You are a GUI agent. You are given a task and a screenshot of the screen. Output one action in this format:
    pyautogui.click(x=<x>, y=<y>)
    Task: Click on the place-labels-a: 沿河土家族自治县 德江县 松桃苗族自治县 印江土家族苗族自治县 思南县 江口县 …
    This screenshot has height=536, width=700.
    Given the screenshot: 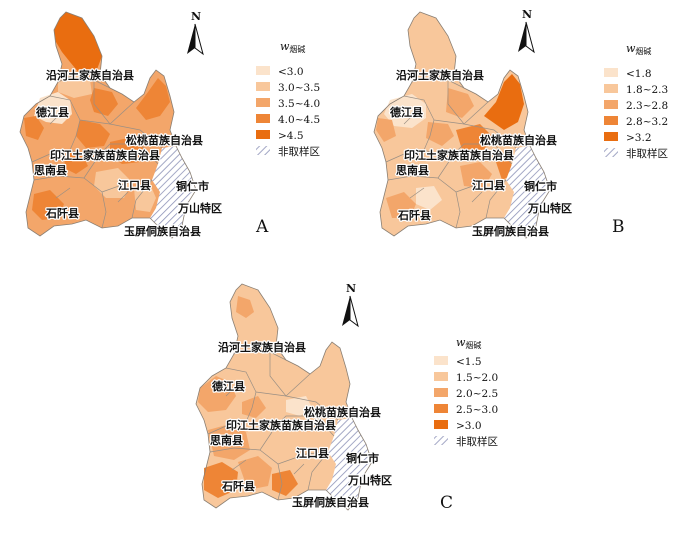 What is the action you would take?
    pyautogui.click(x=128, y=153)
    